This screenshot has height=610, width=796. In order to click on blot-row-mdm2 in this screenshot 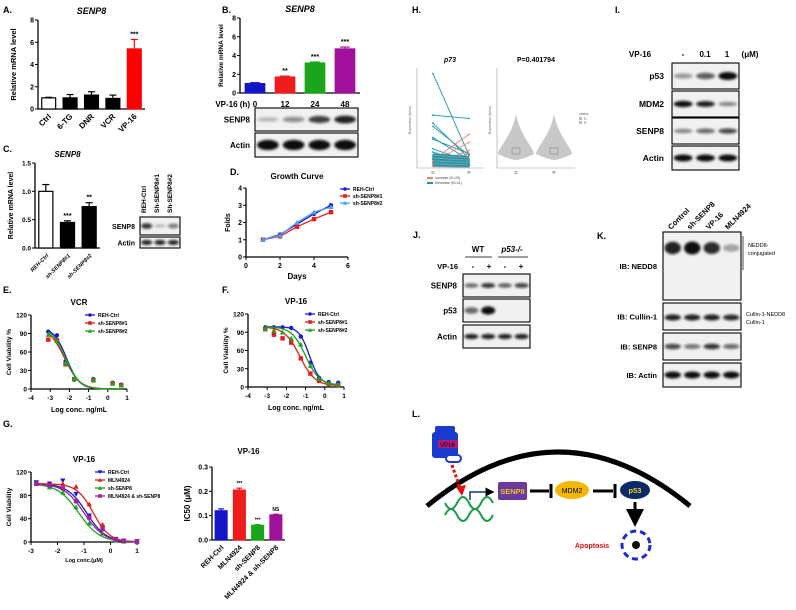, I will do `click(705, 104)`.